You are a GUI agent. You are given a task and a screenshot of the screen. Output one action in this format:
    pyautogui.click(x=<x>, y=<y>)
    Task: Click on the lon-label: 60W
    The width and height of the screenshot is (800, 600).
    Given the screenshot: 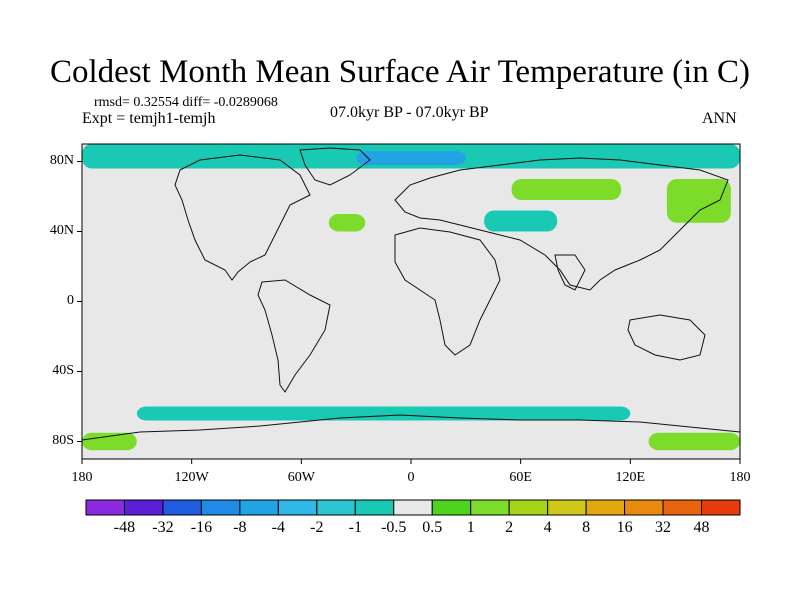 What is the action you would take?
    pyautogui.click(x=301, y=477)
    